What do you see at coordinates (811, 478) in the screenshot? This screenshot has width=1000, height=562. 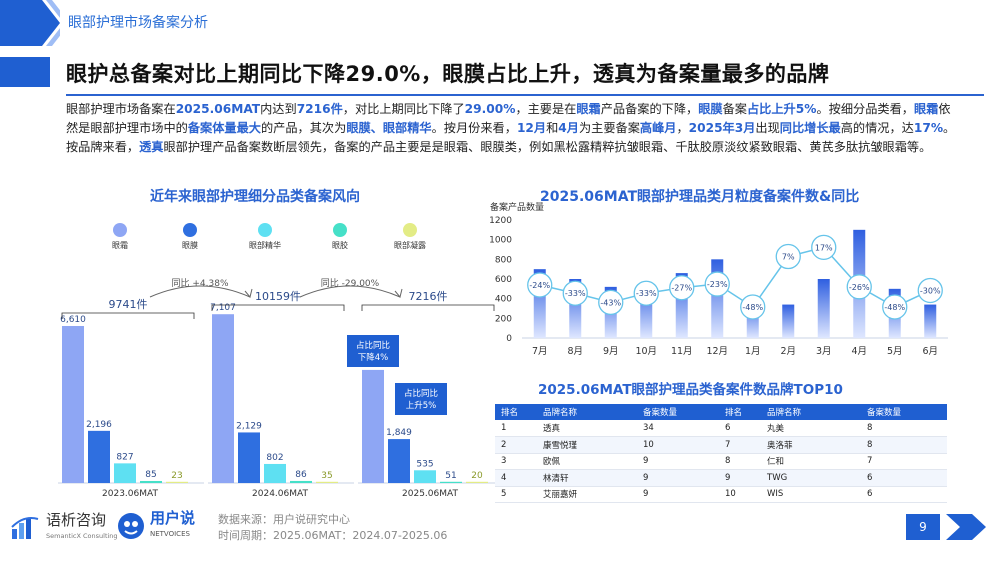 I see `table-cell: TWG` at bounding box center [811, 478].